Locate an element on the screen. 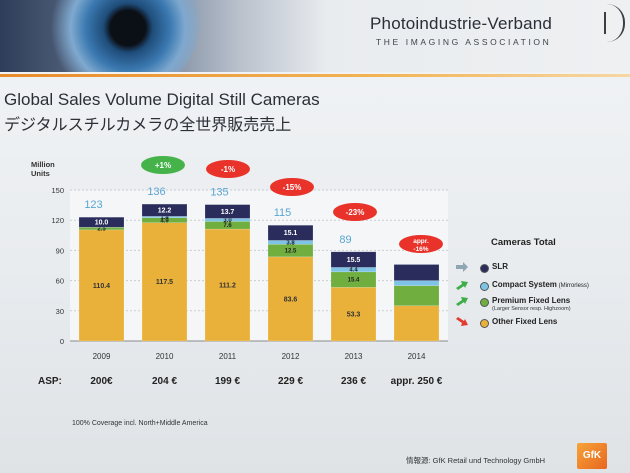  segment-label: 4.9 is located at coordinates (164, 221).